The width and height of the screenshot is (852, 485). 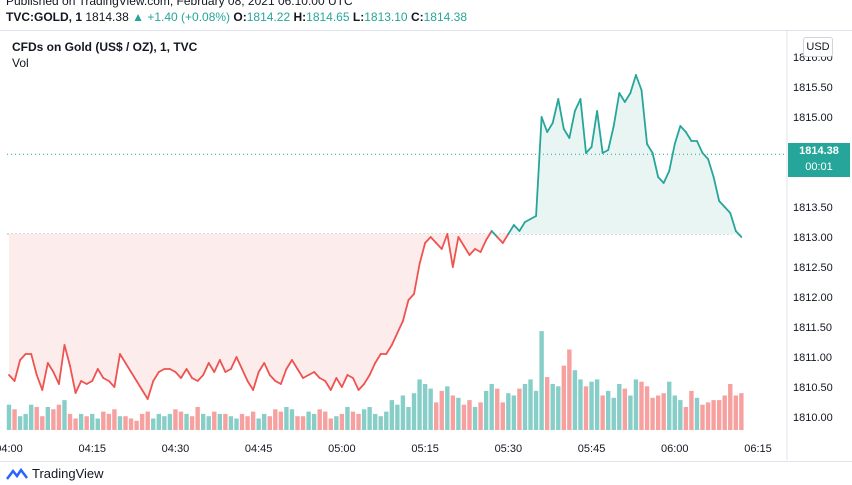 I want to click on open-label: O:, so click(x=240, y=17).